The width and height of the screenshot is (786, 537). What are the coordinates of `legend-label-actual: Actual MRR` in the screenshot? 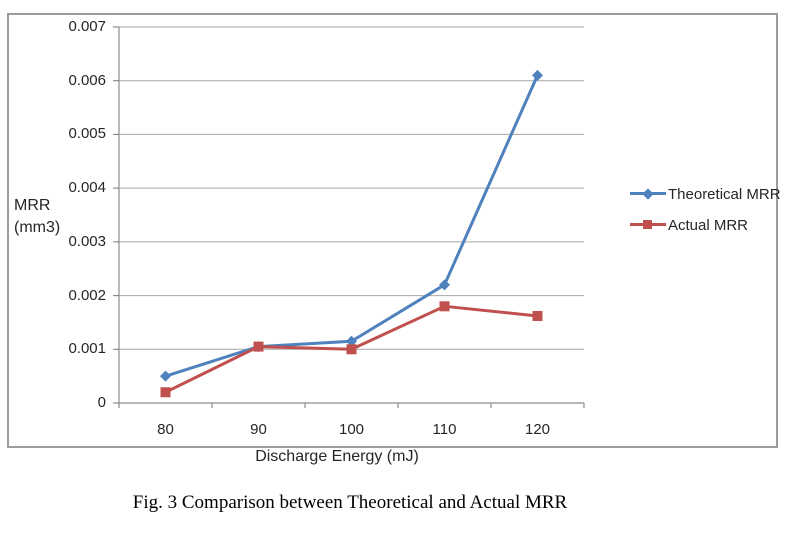 It's located at (708, 225).